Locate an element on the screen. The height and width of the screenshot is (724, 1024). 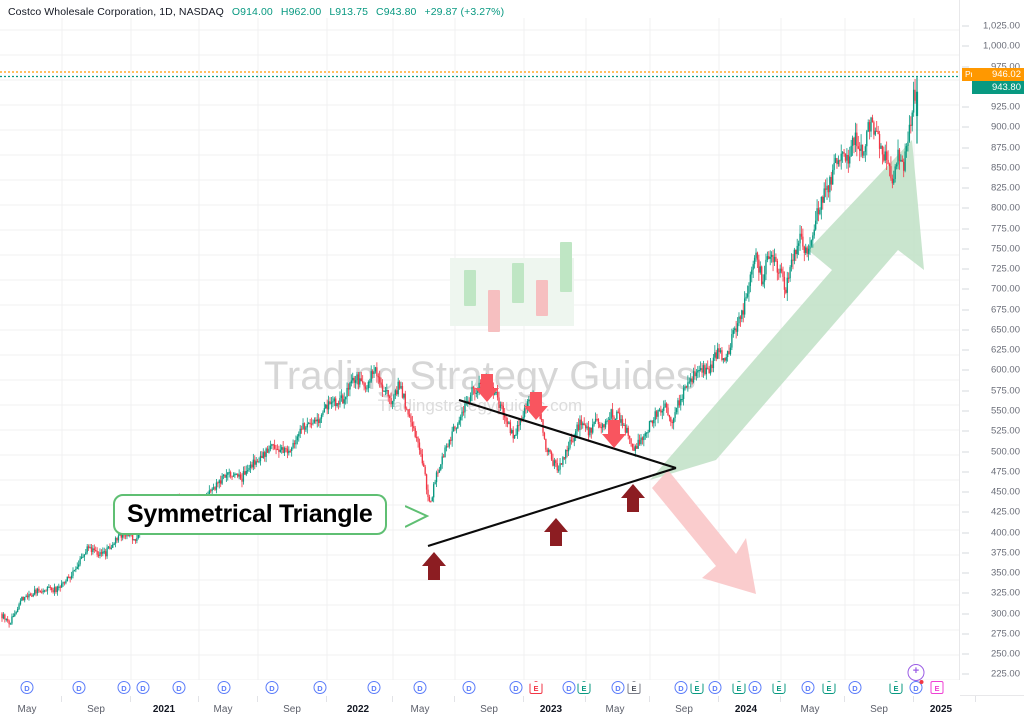
price-axis-tick: 350.00 is located at coordinates (1005, 573).